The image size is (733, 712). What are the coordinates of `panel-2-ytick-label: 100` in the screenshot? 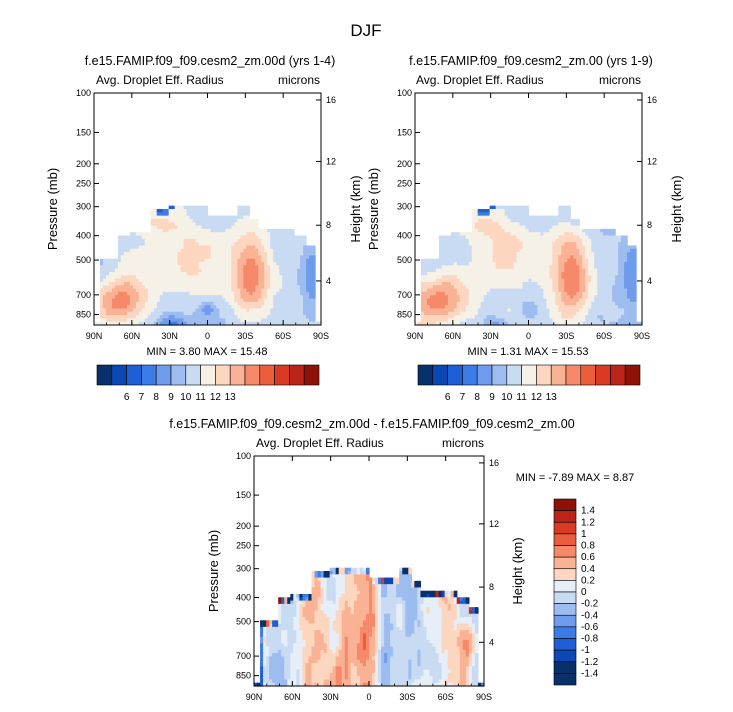 It's located at (404, 93).